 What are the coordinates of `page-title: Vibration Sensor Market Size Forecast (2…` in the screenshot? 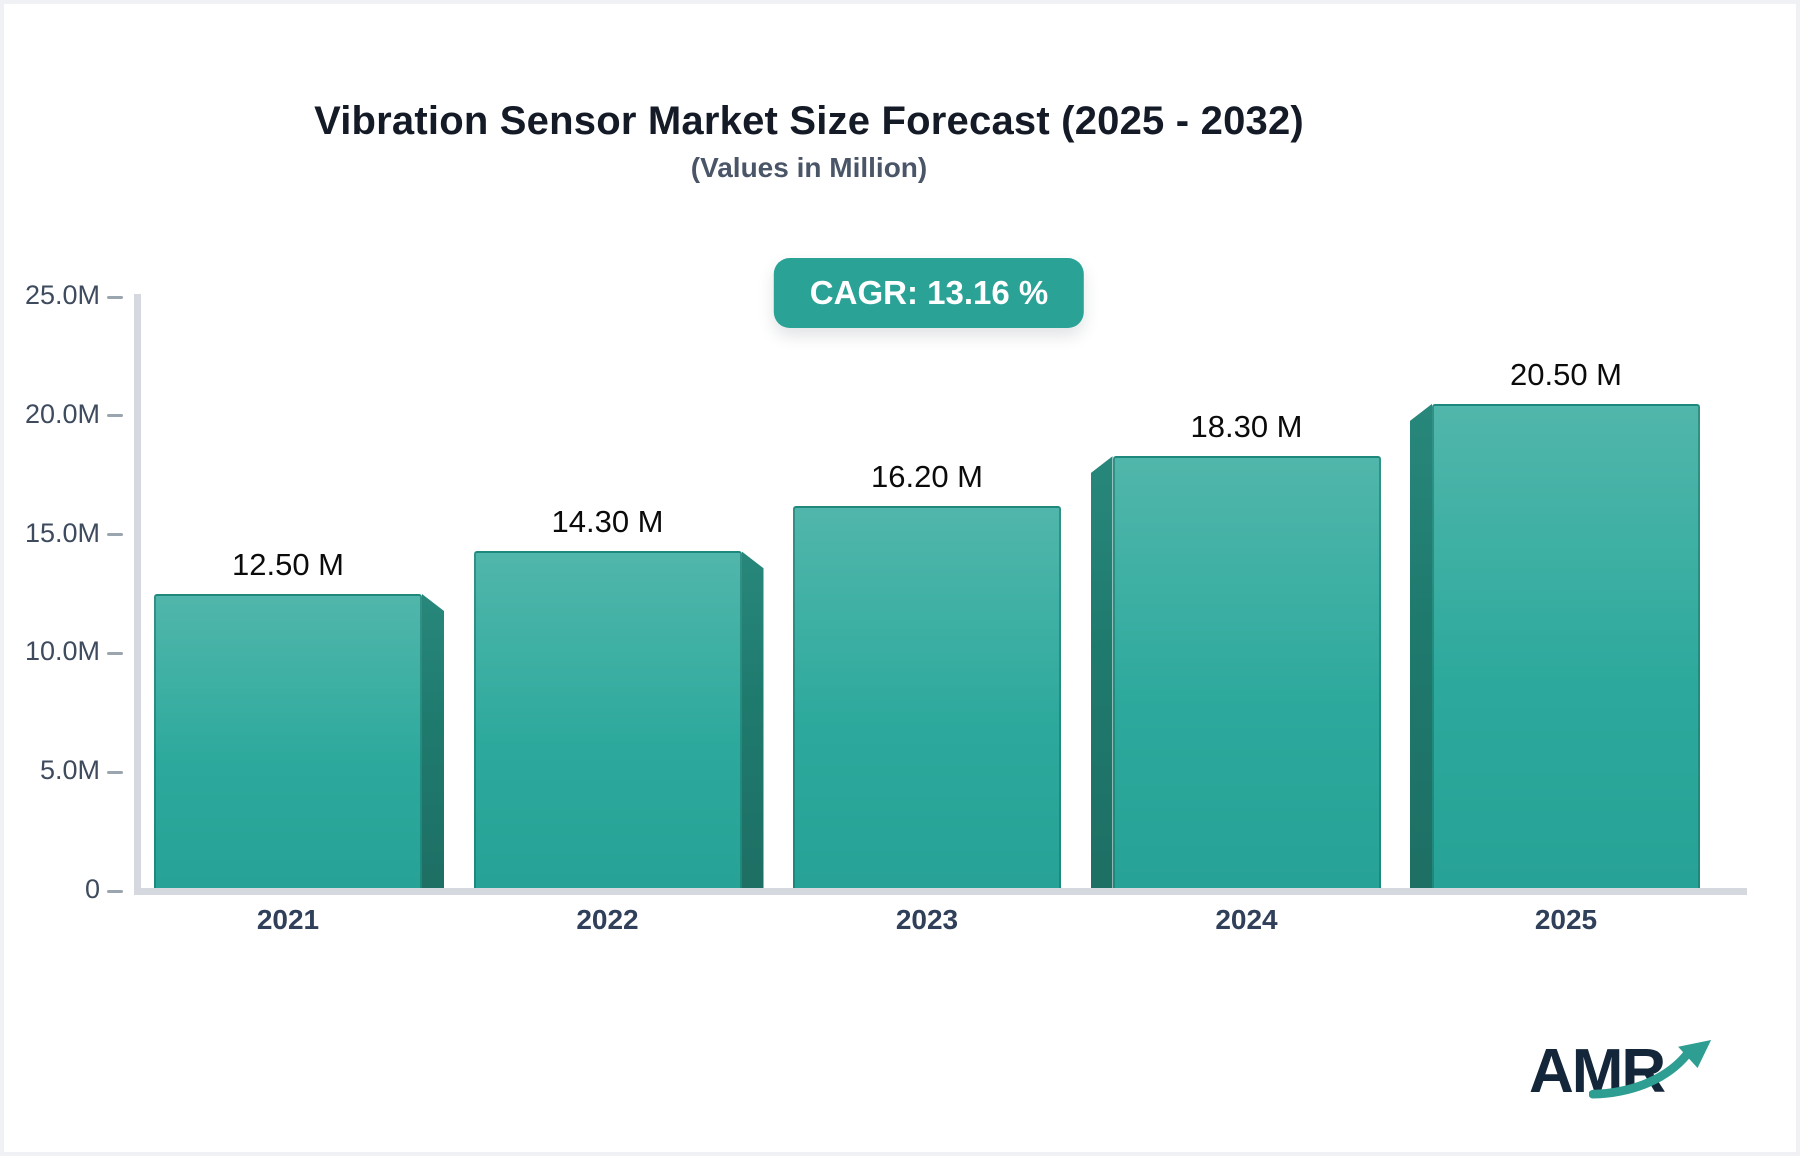 It's located at (809, 121).